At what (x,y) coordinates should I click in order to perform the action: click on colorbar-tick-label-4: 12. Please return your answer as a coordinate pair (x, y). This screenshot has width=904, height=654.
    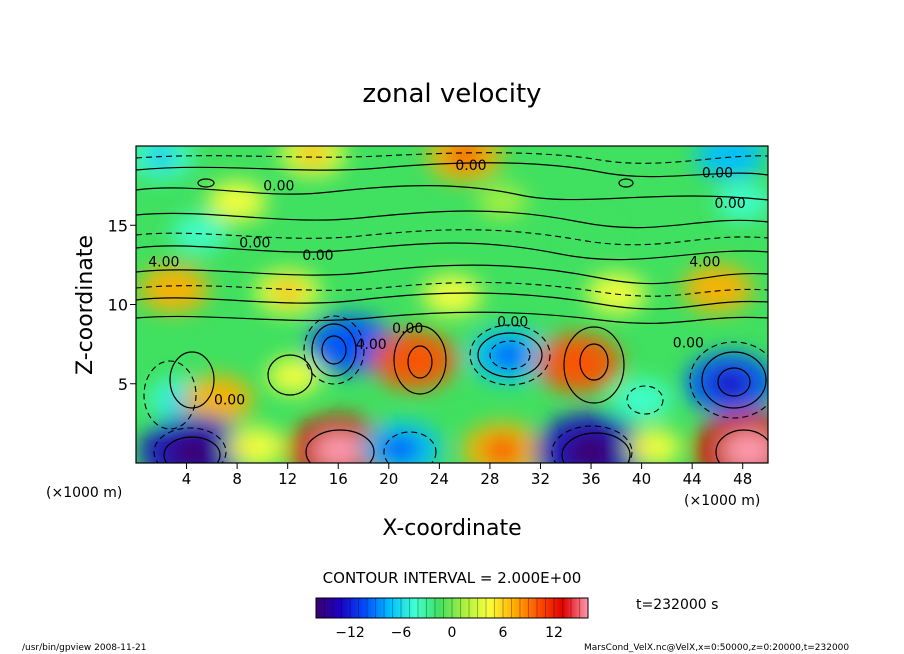
    Looking at the image, I should click on (554, 633).